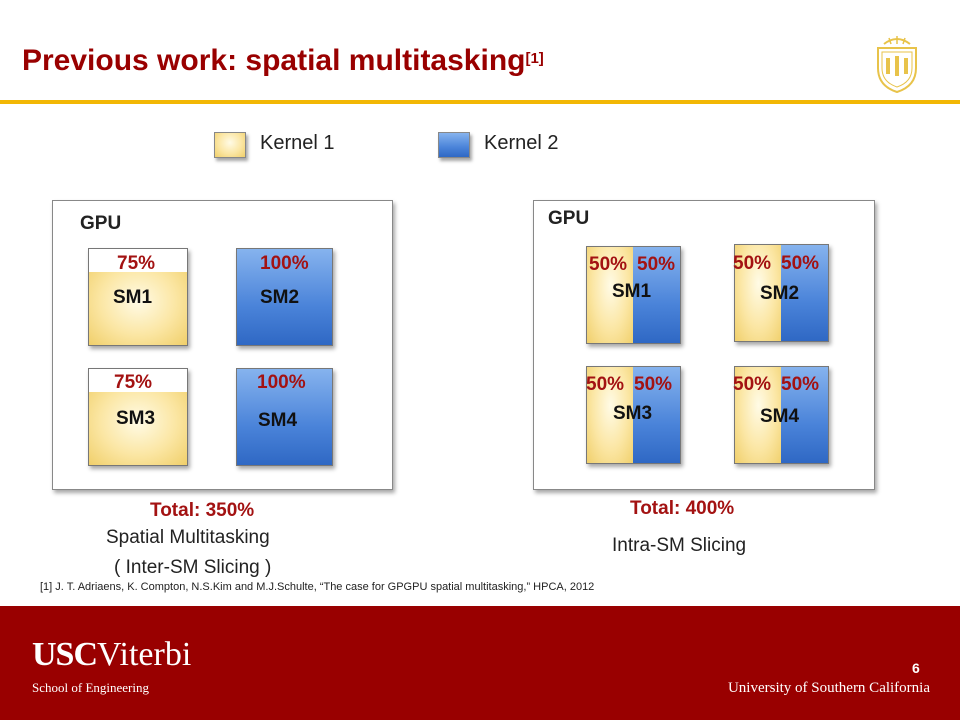 This screenshot has height=720, width=960. I want to click on school-name: School of Engineering, so click(90, 687).